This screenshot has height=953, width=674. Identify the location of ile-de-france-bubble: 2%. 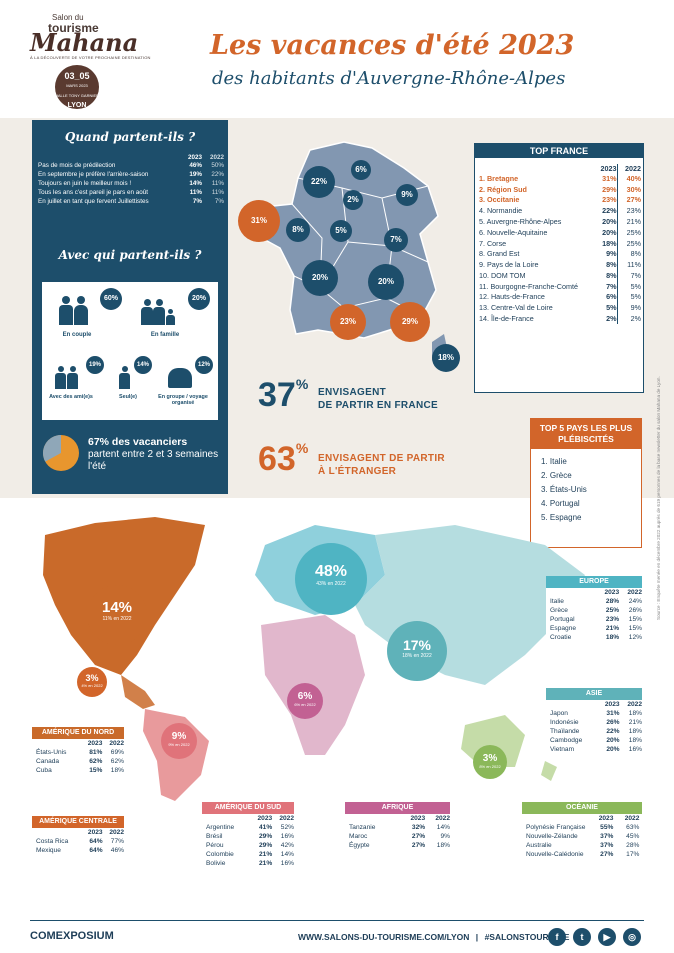
(353, 200).